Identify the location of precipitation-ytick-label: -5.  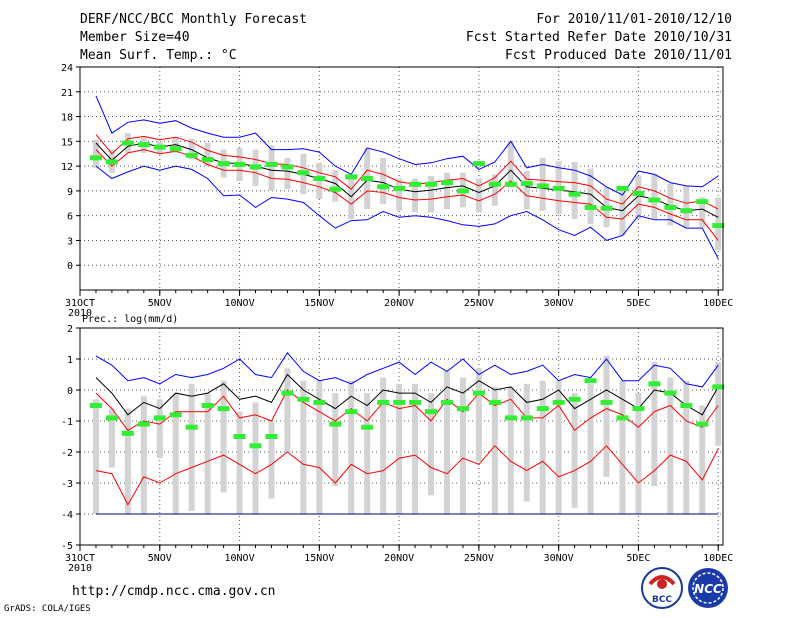
(67, 546).